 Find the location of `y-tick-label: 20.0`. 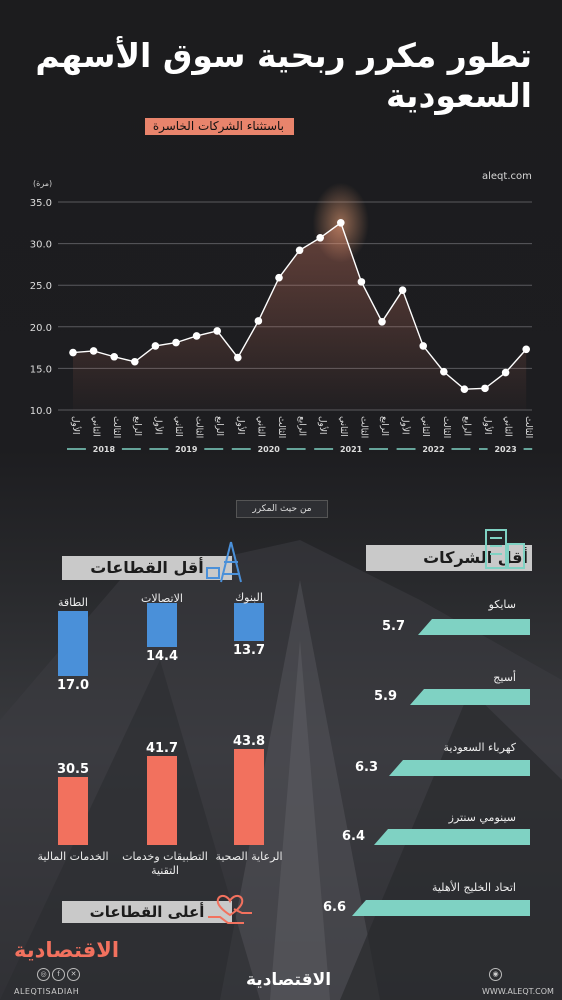

y-tick-label: 20.0 is located at coordinates (41, 328).